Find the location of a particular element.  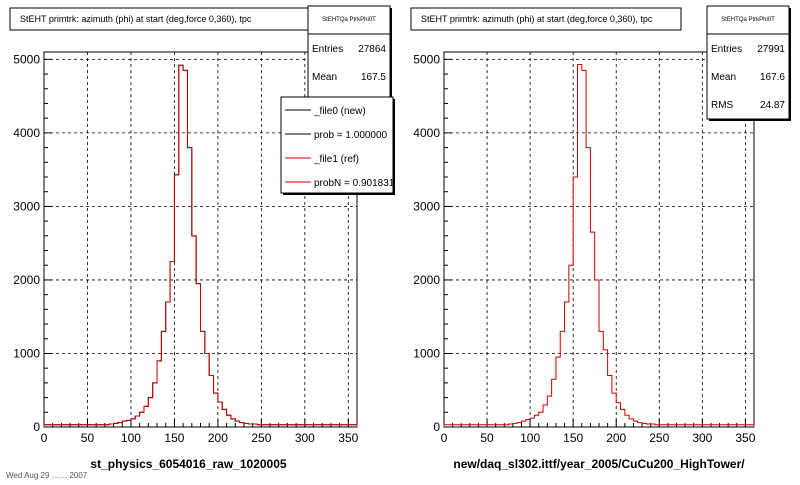

legend-label: _file1 (ref) is located at coordinates (336, 159).